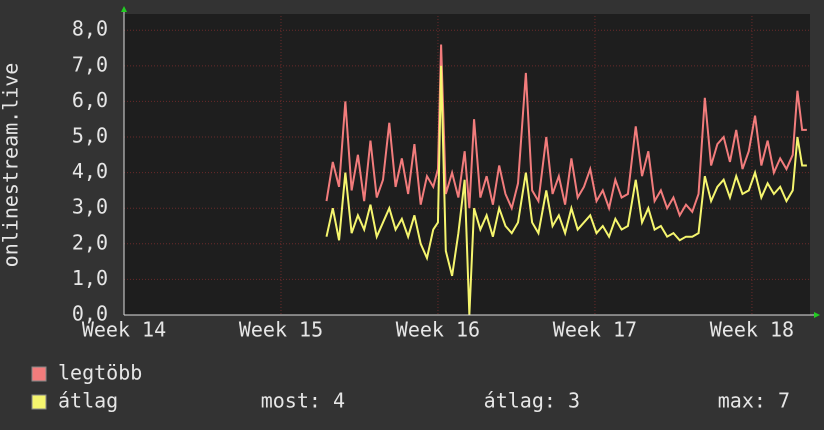  Describe the element at coordinates (90, 278) in the screenshot. I see `y-tick-label: 1,0` at that location.